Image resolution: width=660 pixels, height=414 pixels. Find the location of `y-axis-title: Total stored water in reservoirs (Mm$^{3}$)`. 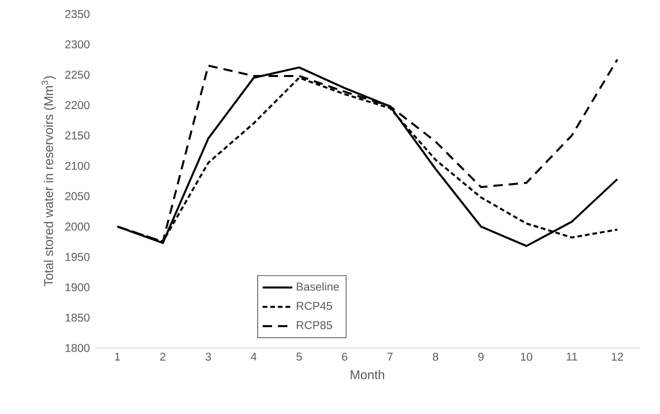

y-axis-title: Total stored water in reservoirs (Mm$^{3}$) is located at coordinates (49, 181).